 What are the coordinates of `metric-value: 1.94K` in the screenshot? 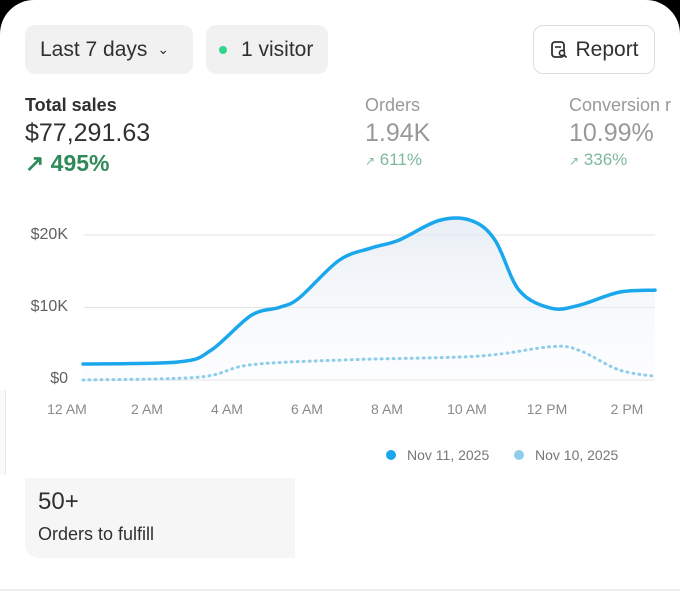 It's located at (398, 133).